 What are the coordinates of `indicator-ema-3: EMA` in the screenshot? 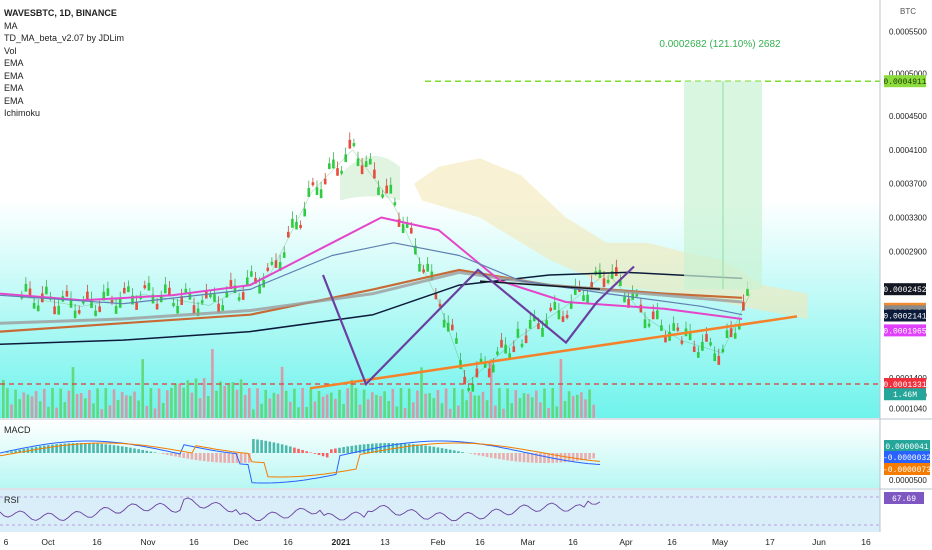 It's located at (14, 88).